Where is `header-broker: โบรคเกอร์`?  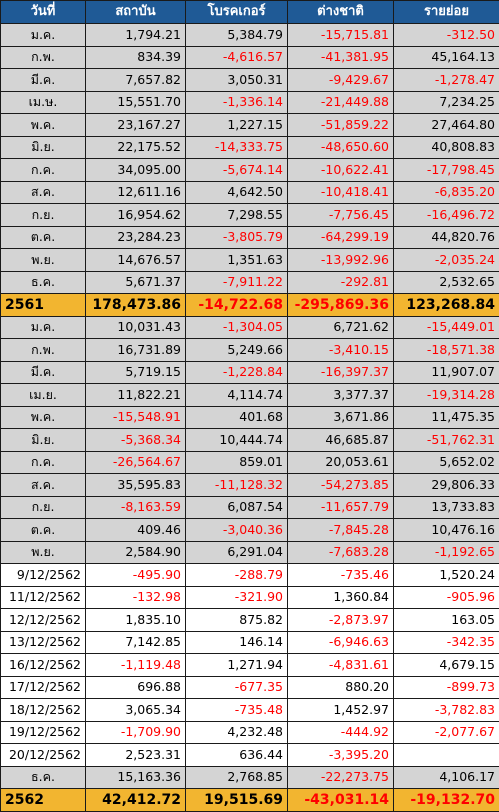 header-broker: โบรคเกอร์ is located at coordinates (237, 12).